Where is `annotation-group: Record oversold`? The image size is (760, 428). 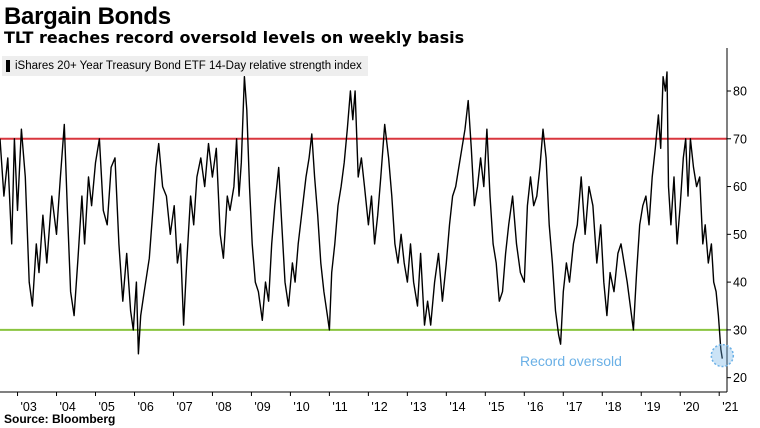 annotation-group: Record oversold is located at coordinates (627, 356).